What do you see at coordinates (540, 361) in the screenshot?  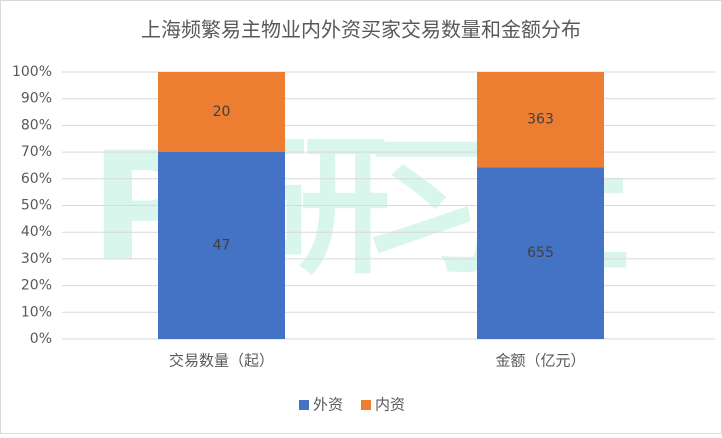 I see `x-tick-label: 金额（亿元）` at bounding box center [540, 361].